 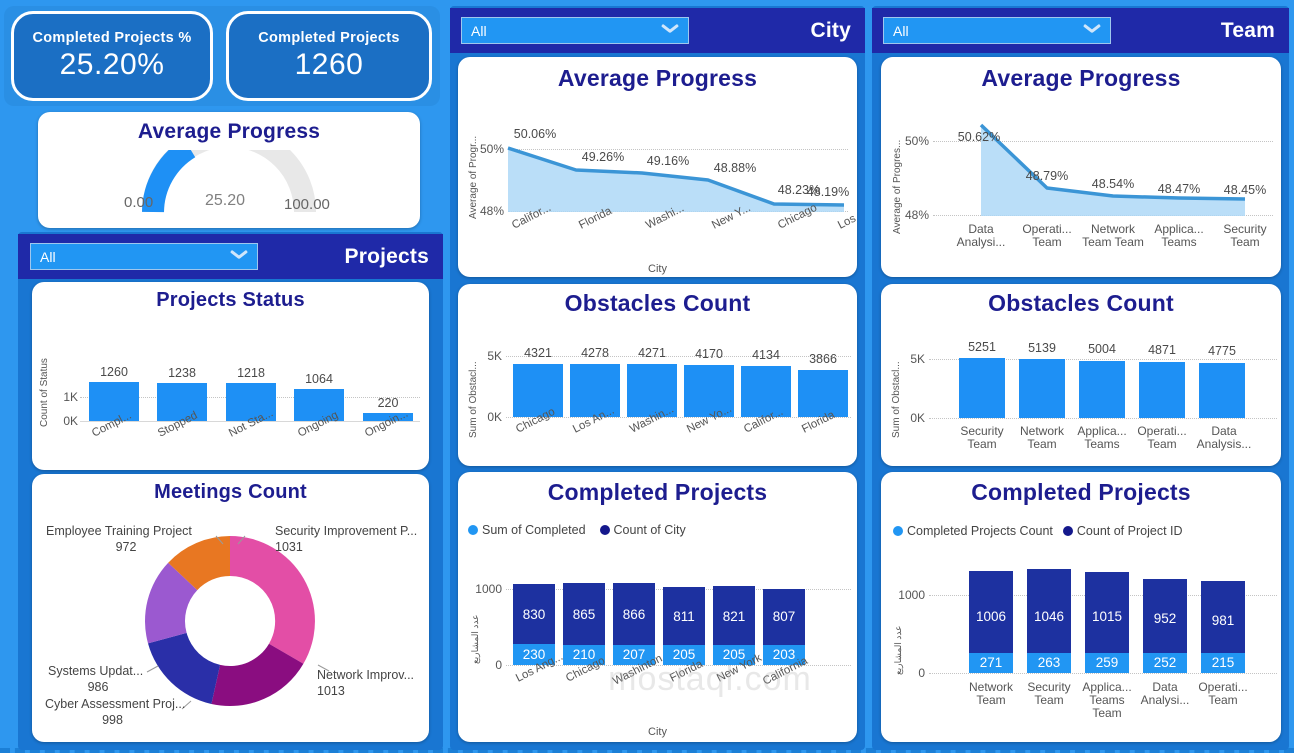 I want to click on kpi-label: Completed Projects, so click(x=329, y=38).